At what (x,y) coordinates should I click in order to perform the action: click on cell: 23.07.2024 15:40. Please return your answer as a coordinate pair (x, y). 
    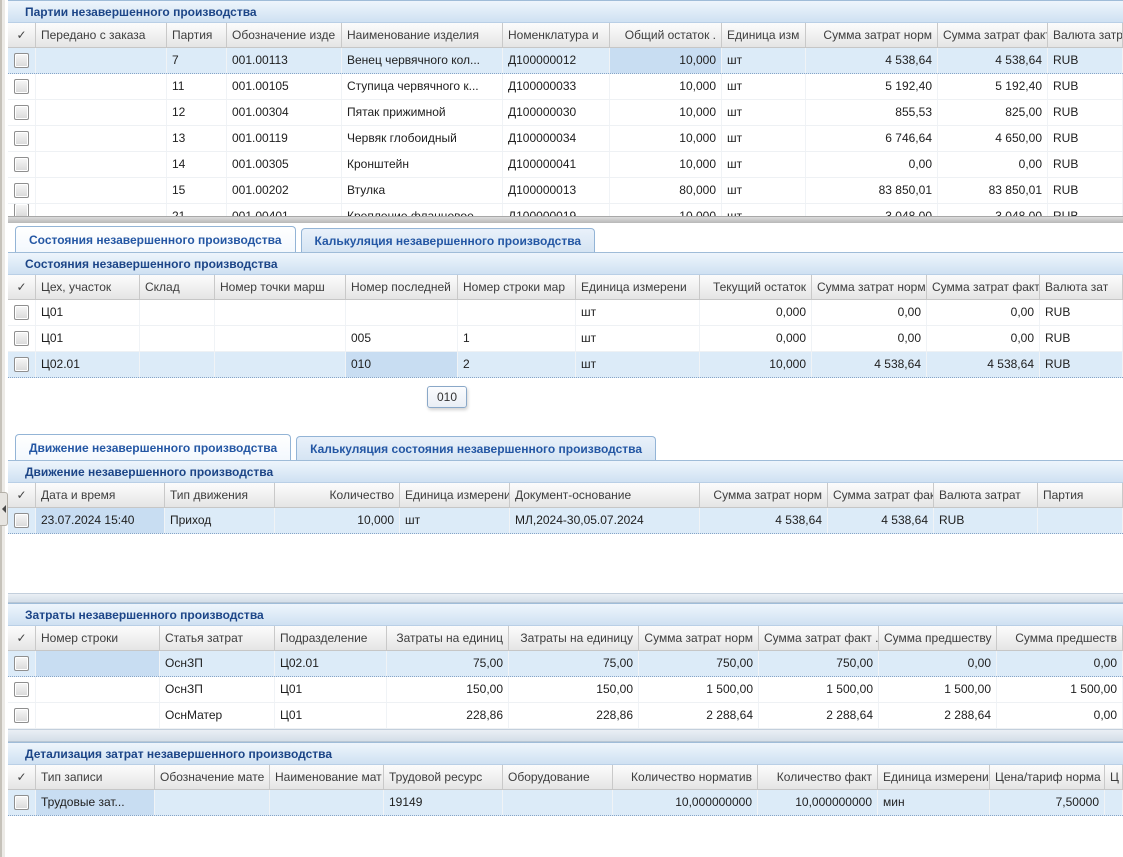
    Looking at the image, I should click on (100, 520).